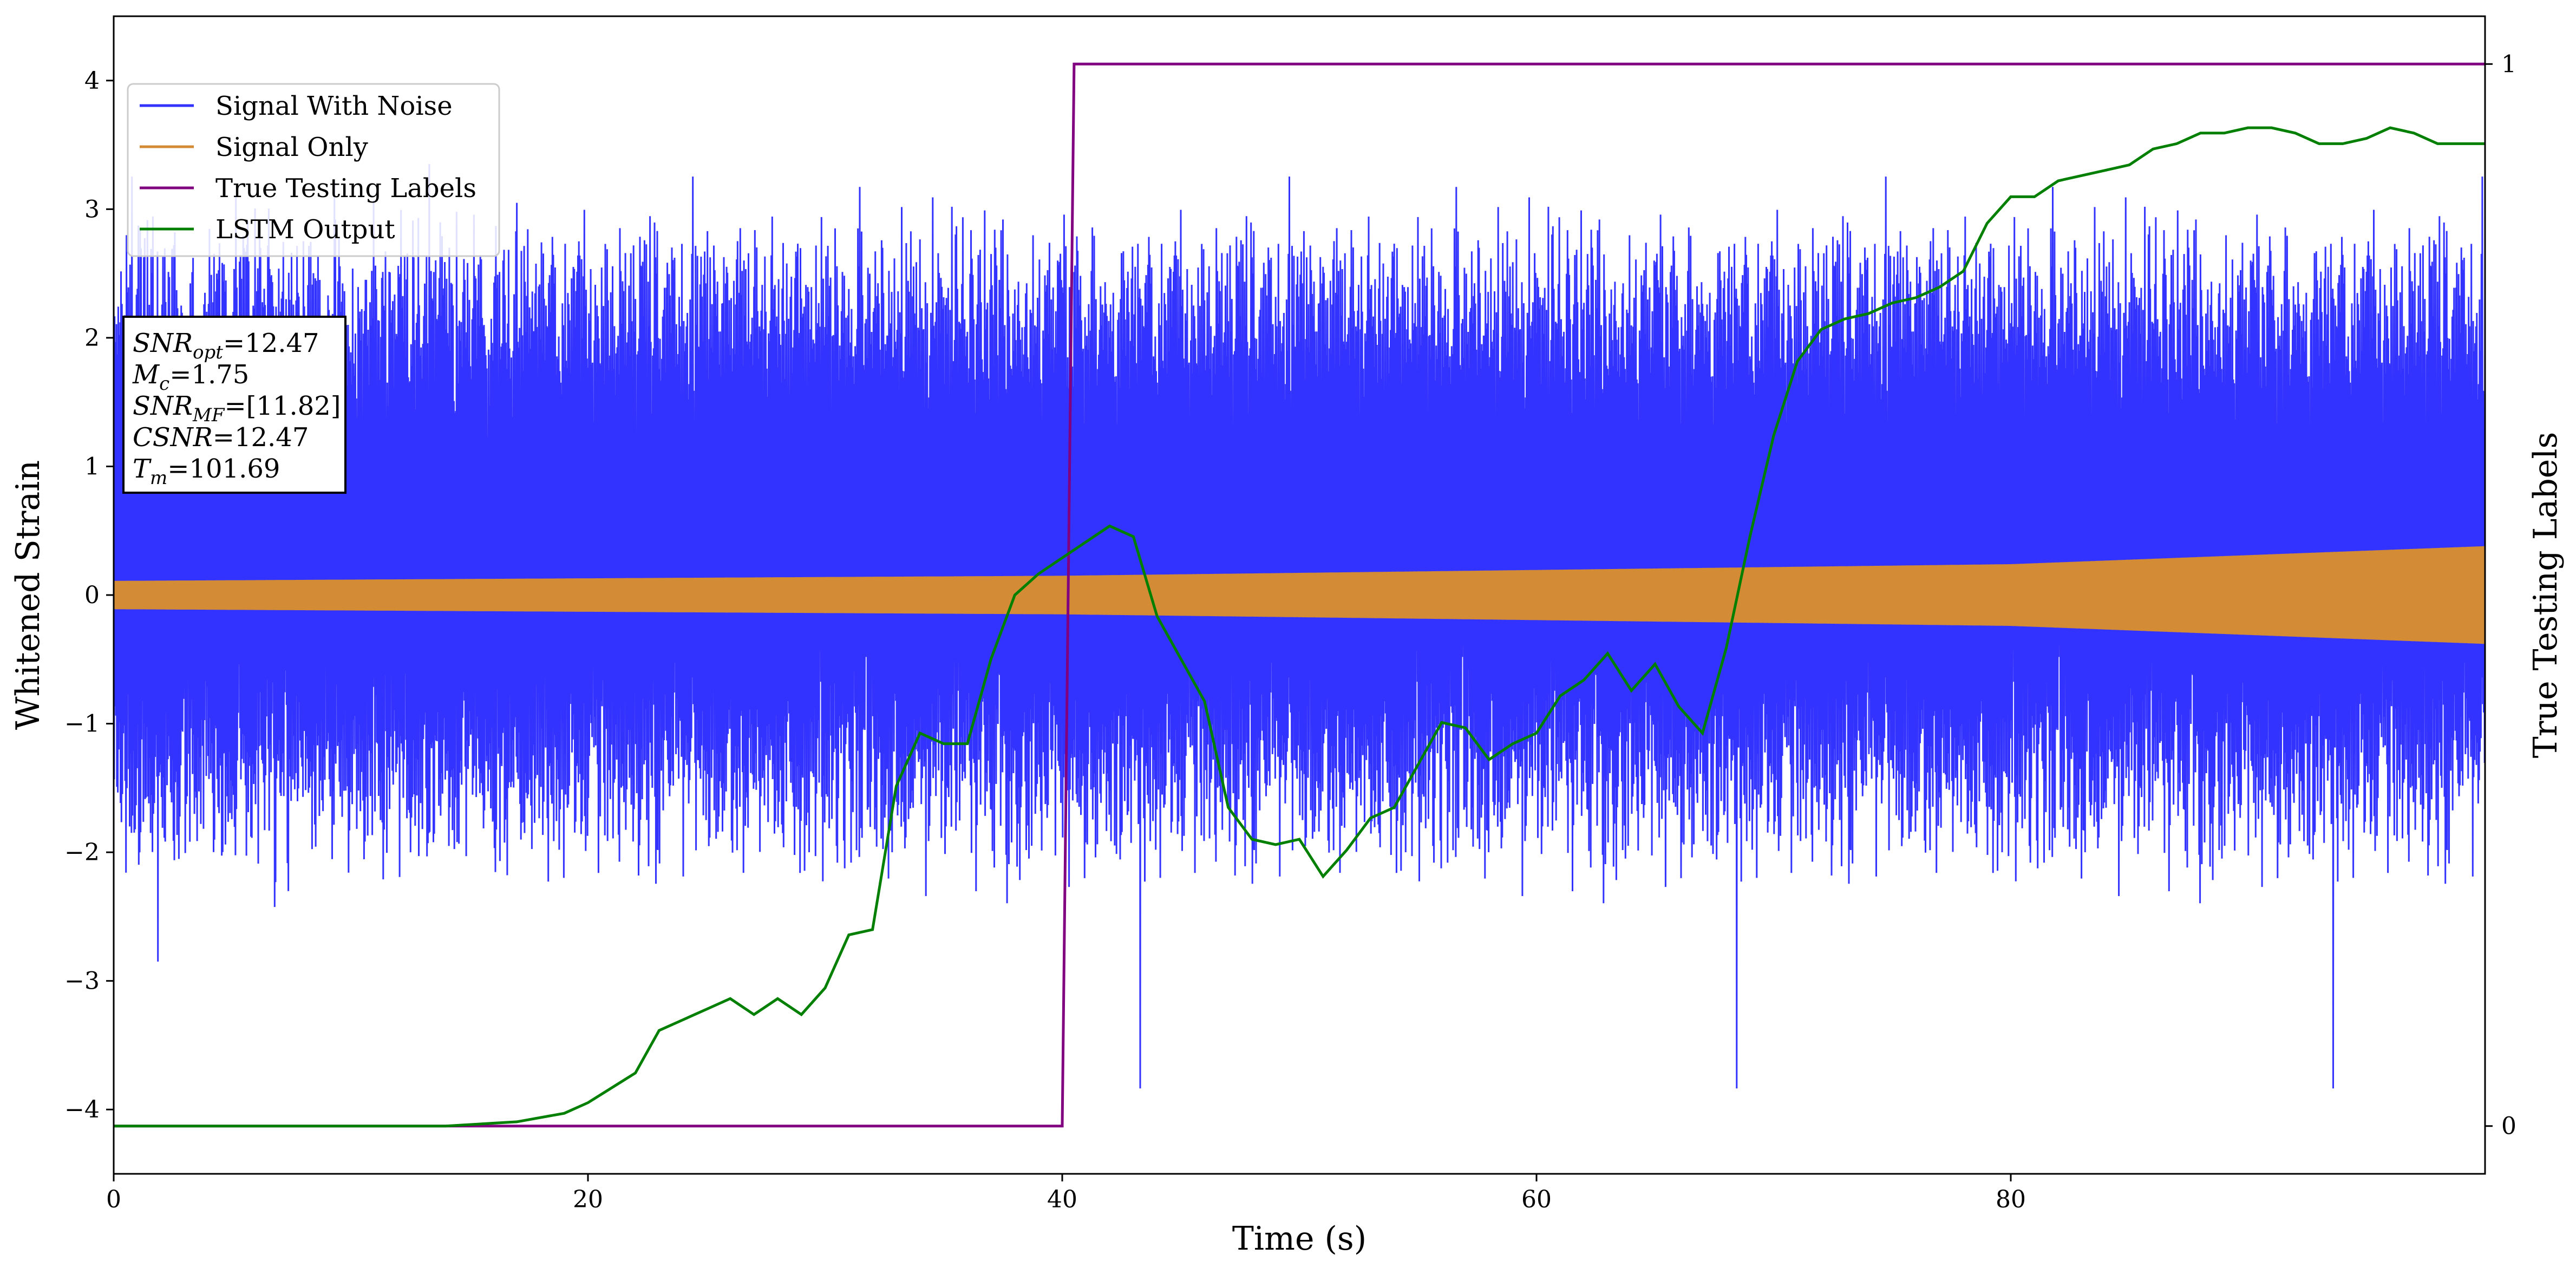  I want to click on legend-label-signal-with-noise: Signal With Noise, so click(334, 106).